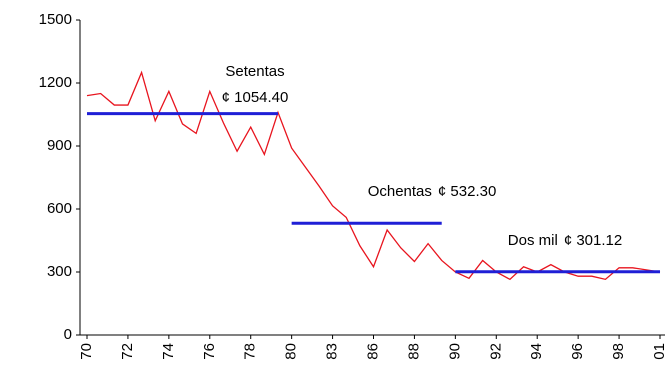 The width and height of the screenshot is (670, 378). I want to click on x-tick-label: 80, so click(291, 351).